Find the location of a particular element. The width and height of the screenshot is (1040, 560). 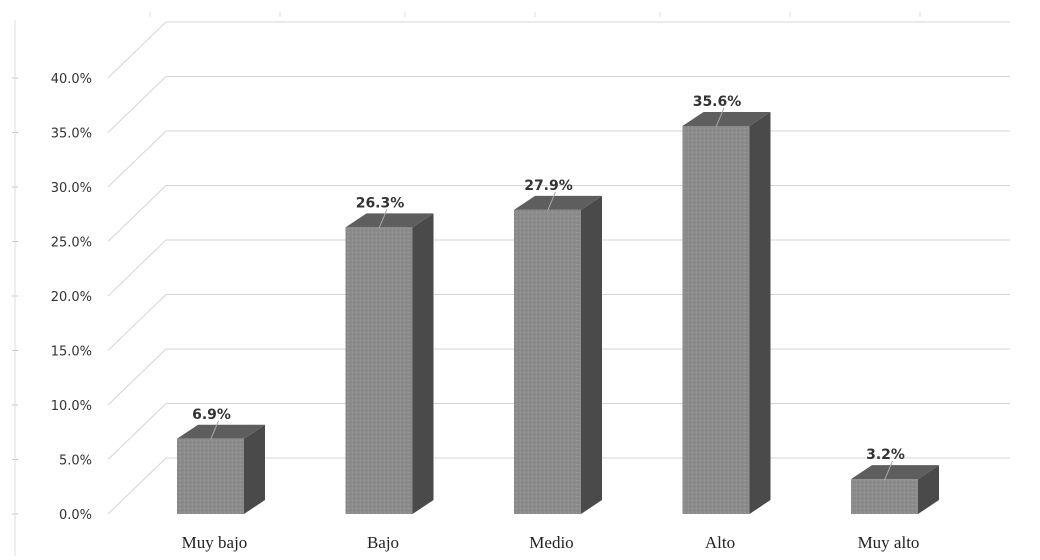

data-label: 27.9% is located at coordinates (548, 186).